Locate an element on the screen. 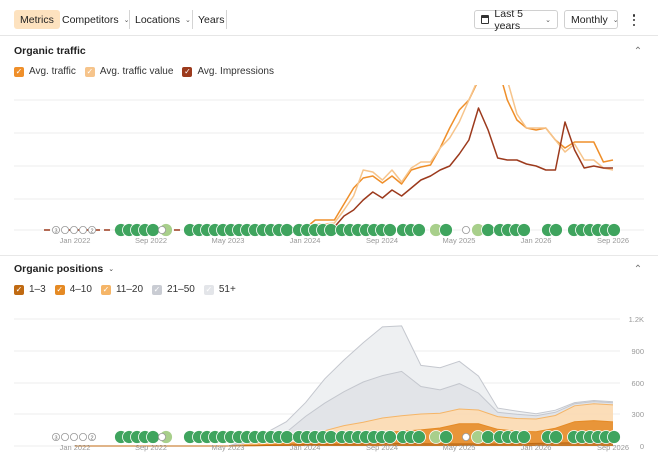 The image size is (658, 464). positions-legend: ✓ 1–3 ✓ 4–10 ✓ 11–20 ✓ 21–50 ✓ 51+ is located at coordinates (129, 289).